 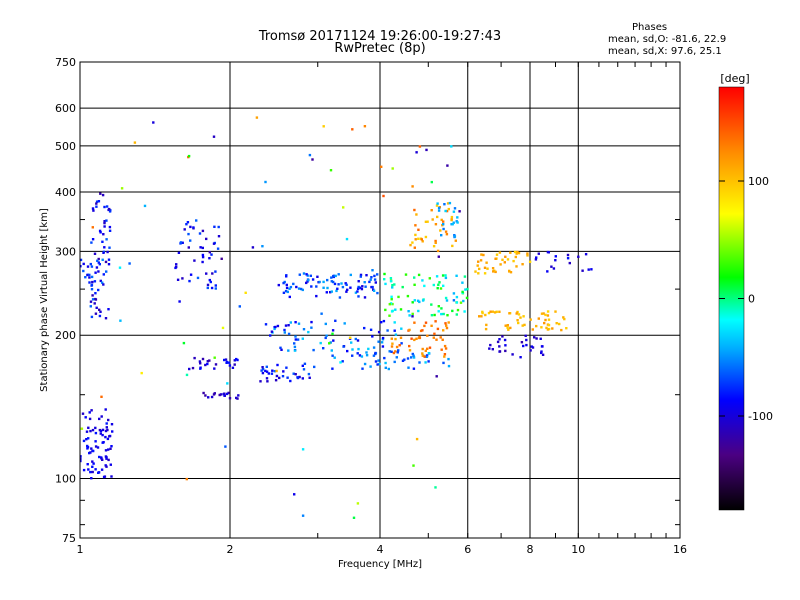 What do you see at coordinates (65, 146) in the screenshot?
I see `y-tick-label: 500` at bounding box center [65, 146].